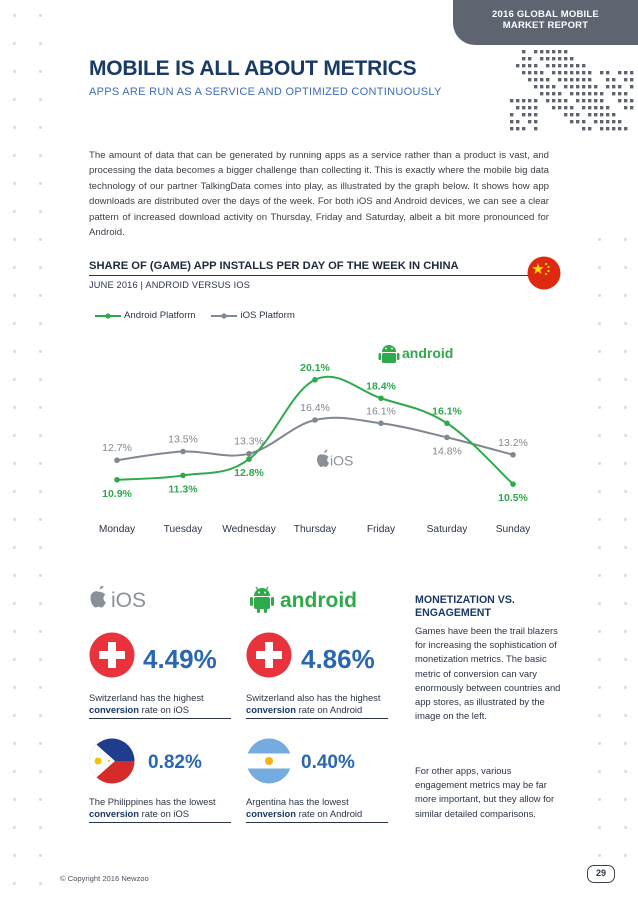  What do you see at coordinates (381, 411) in the screenshot?
I see `ios-data-label: 16.1%` at bounding box center [381, 411].